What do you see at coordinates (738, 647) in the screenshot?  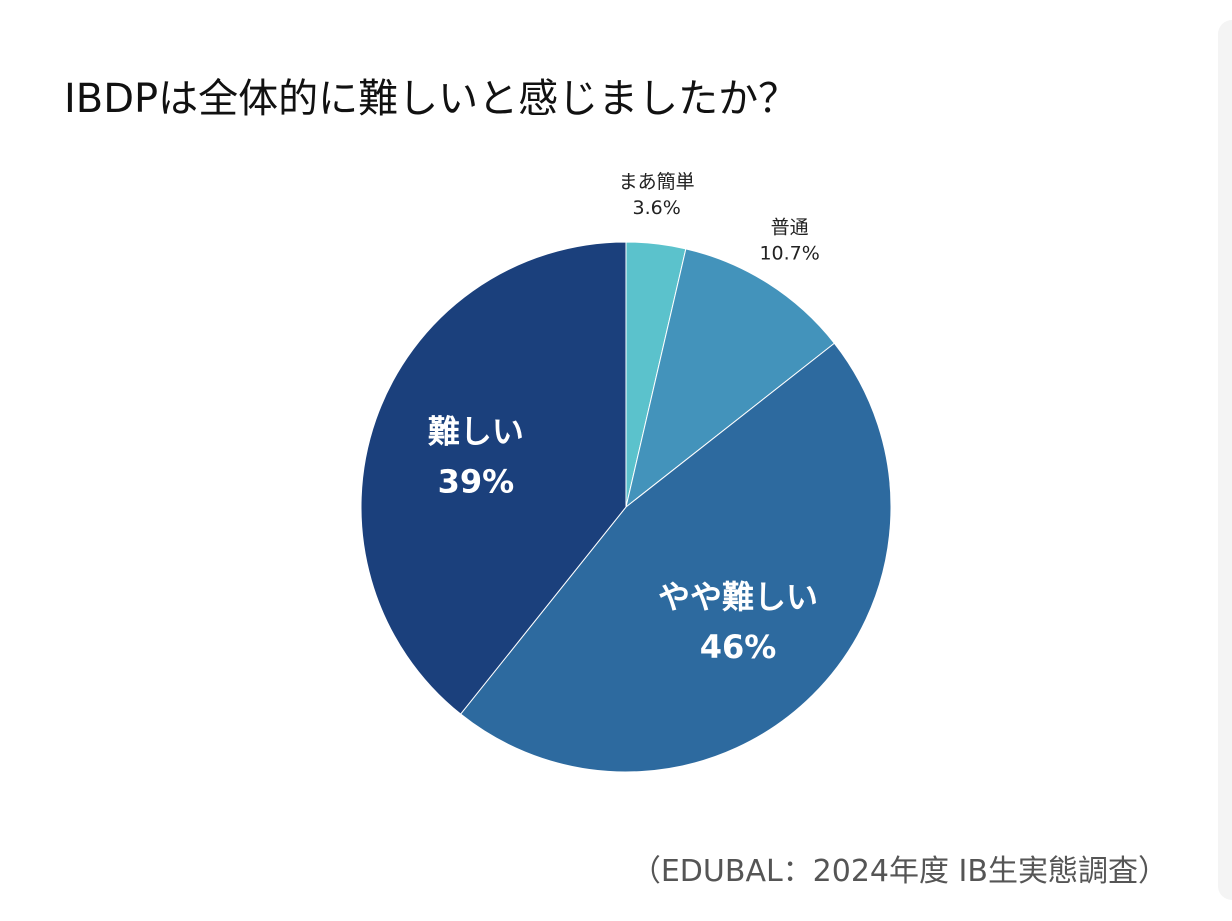 I see `slice-value-label: 46%` at bounding box center [738, 647].